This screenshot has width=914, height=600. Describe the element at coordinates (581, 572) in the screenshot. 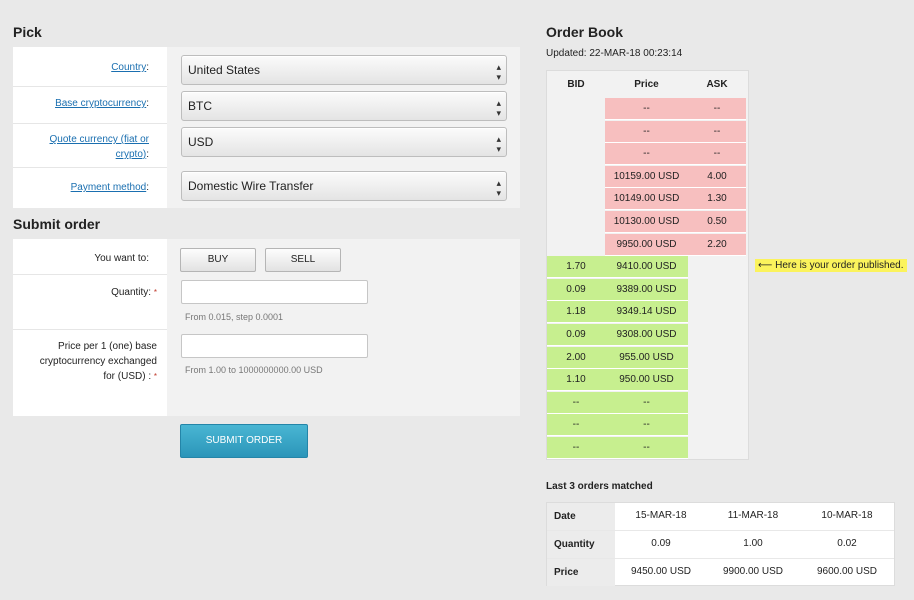

I see `matched-price-label: Price` at that location.